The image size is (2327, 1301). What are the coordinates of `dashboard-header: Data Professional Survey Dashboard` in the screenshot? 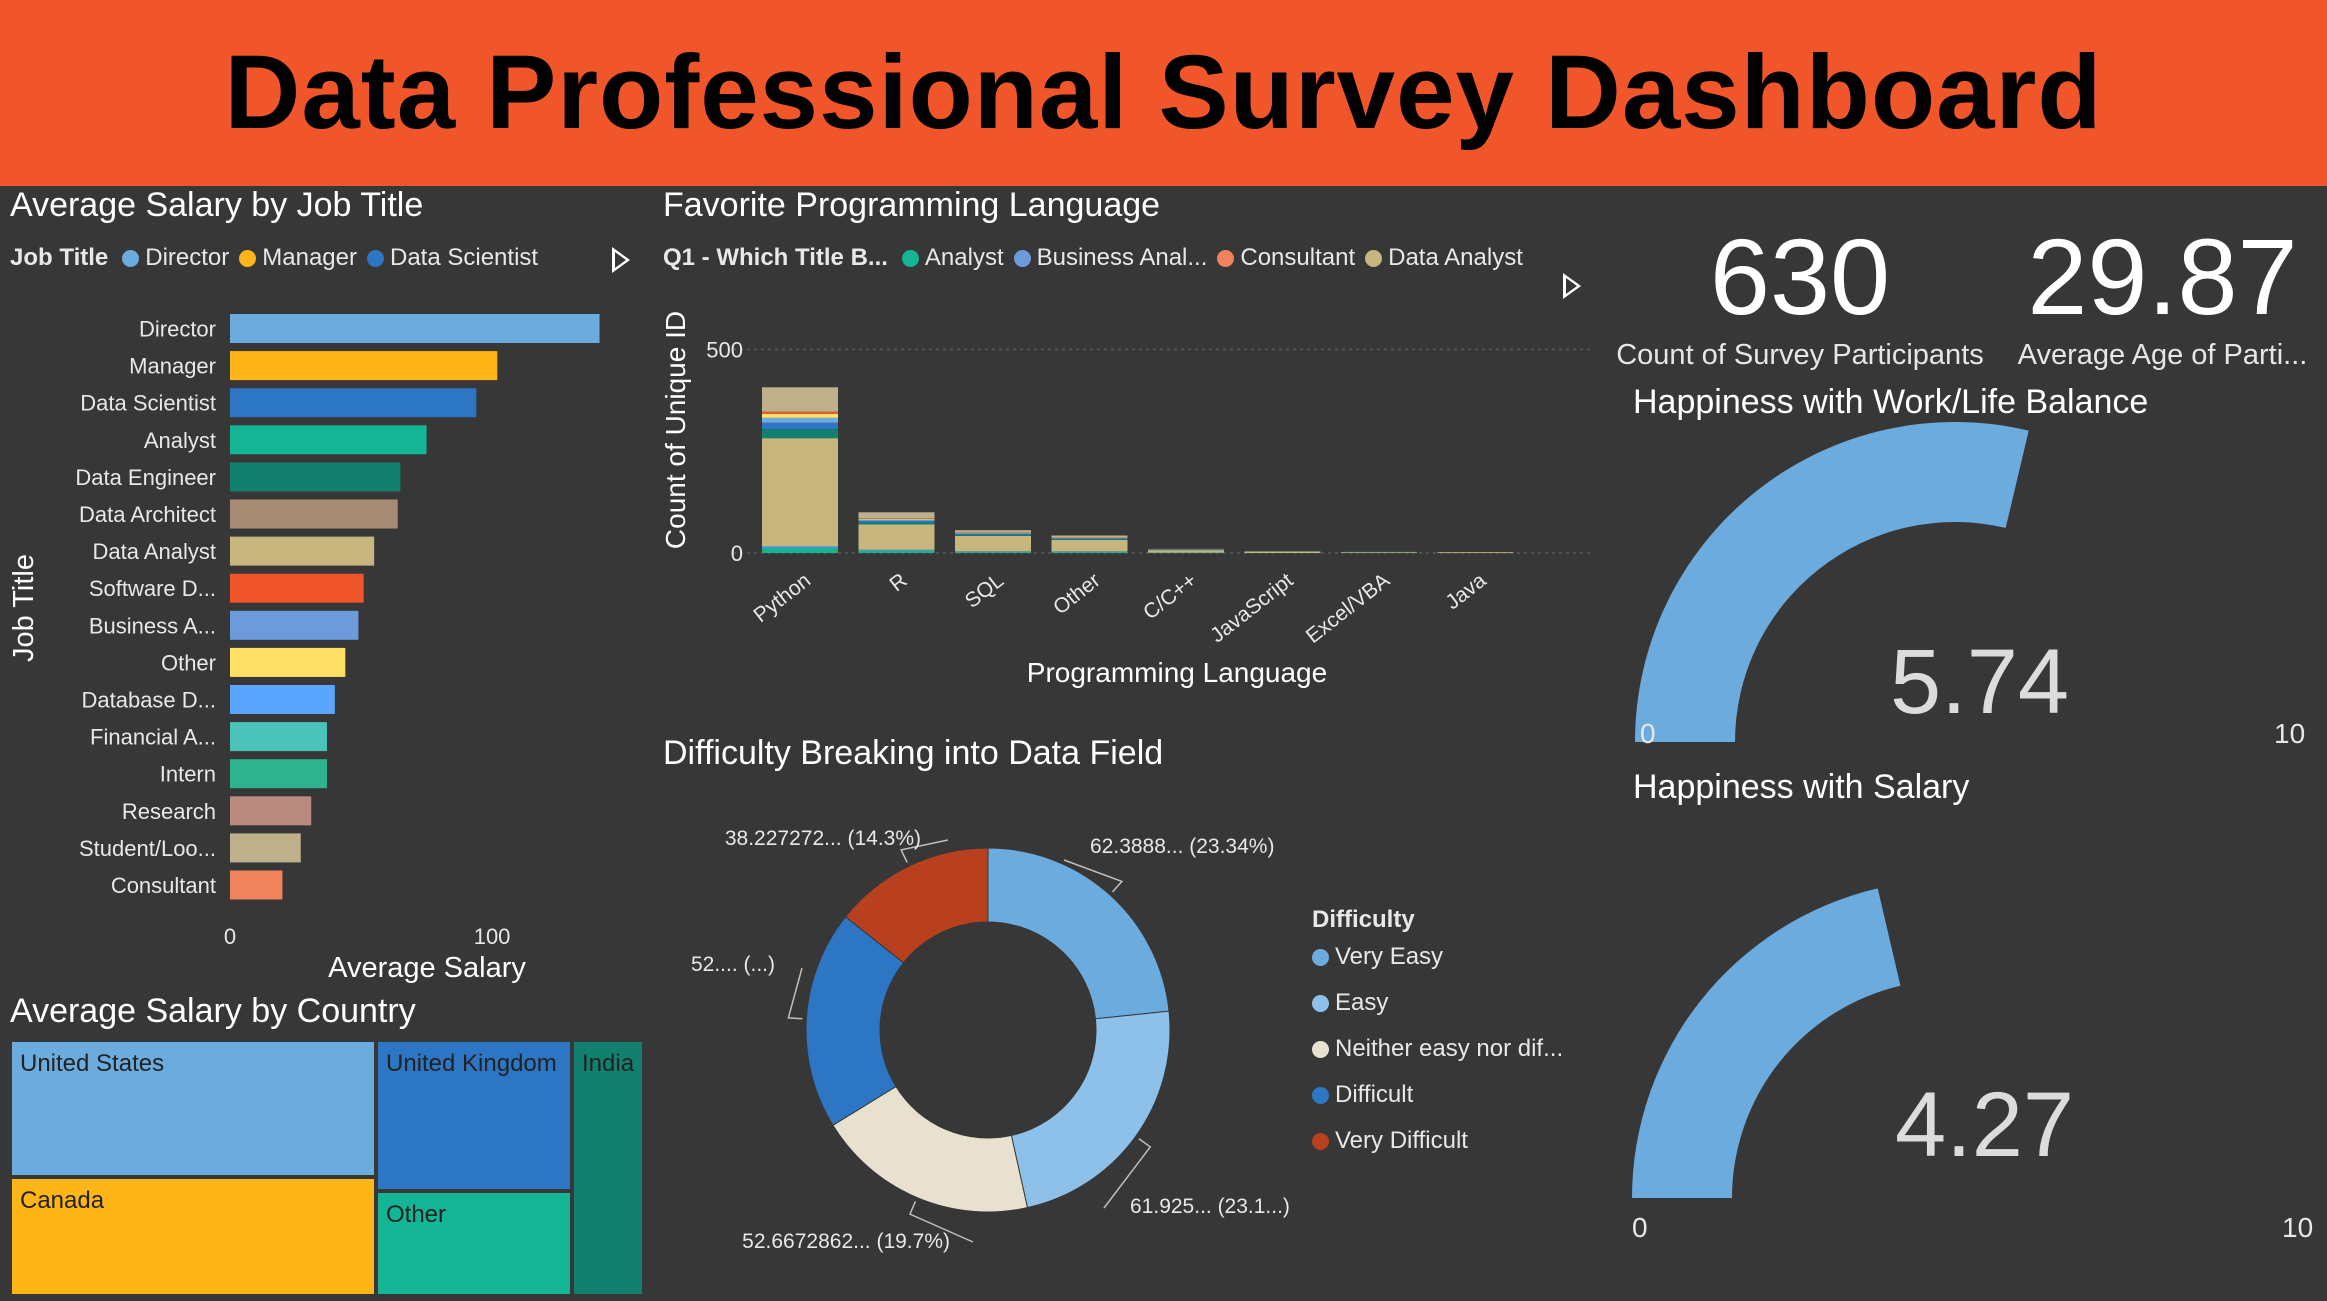 It's located at (1163, 93).